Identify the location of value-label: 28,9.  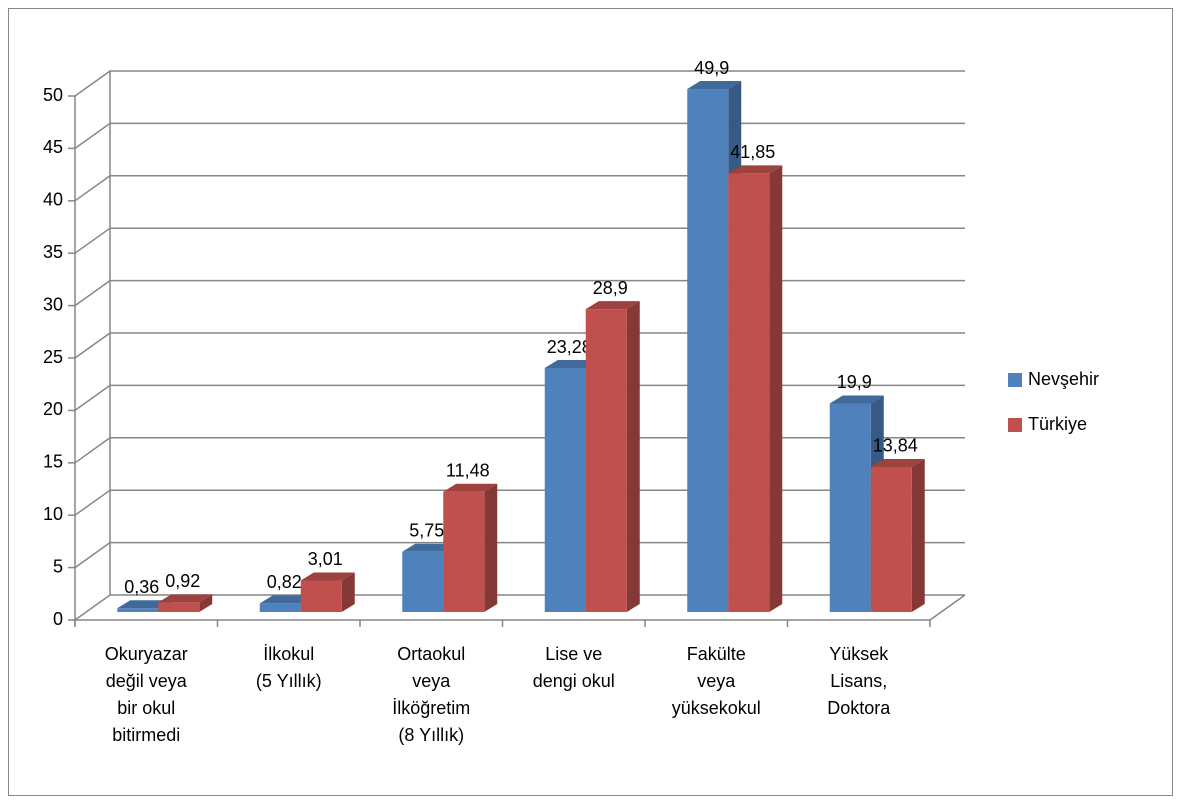
(610, 288).